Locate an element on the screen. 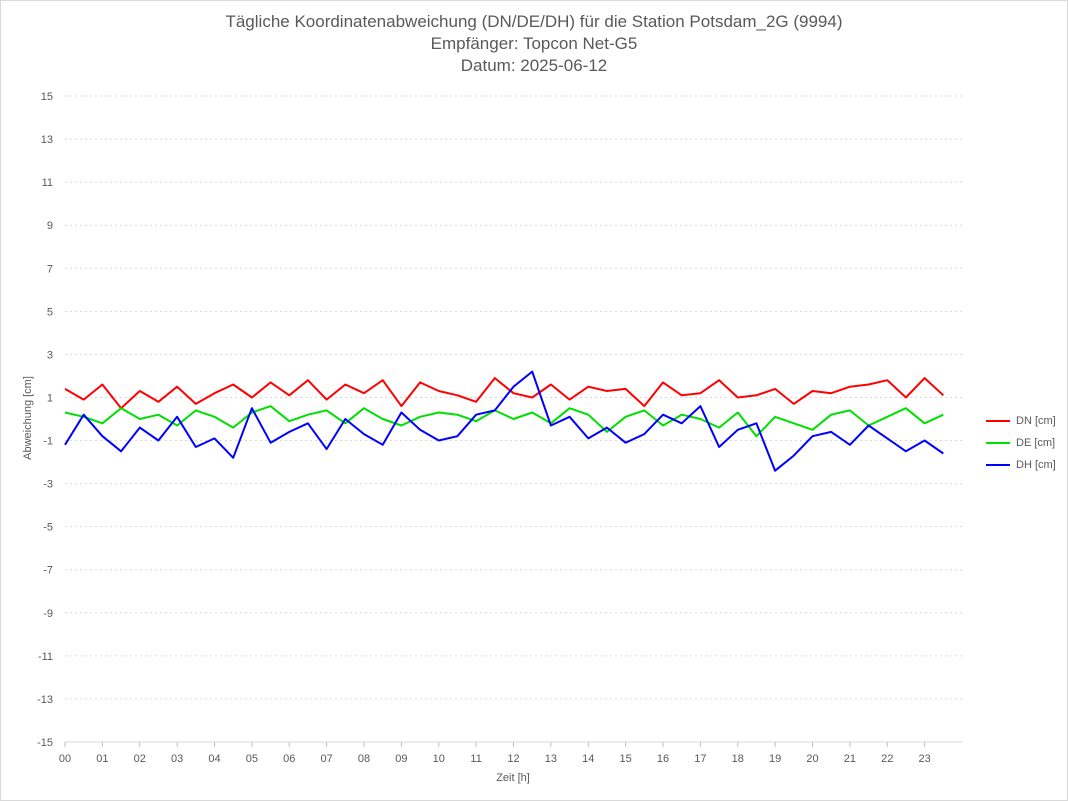  x-tick-label: 14 is located at coordinates (588, 759).